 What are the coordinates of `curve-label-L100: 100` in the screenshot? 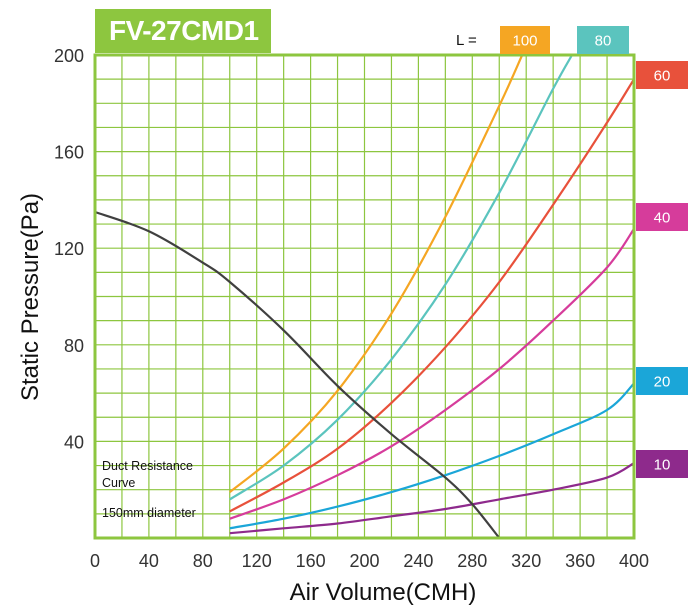 It's located at (525, 40).